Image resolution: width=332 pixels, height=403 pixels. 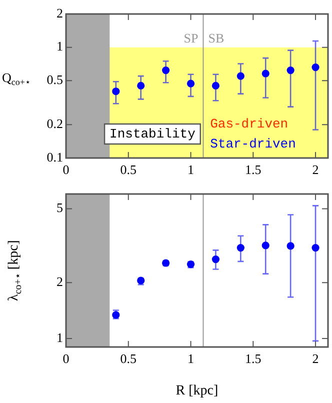 What do you see at coordinates (191, 38) in the screenshot?
I see `annotation: SP` at bounding box center [191, 38].